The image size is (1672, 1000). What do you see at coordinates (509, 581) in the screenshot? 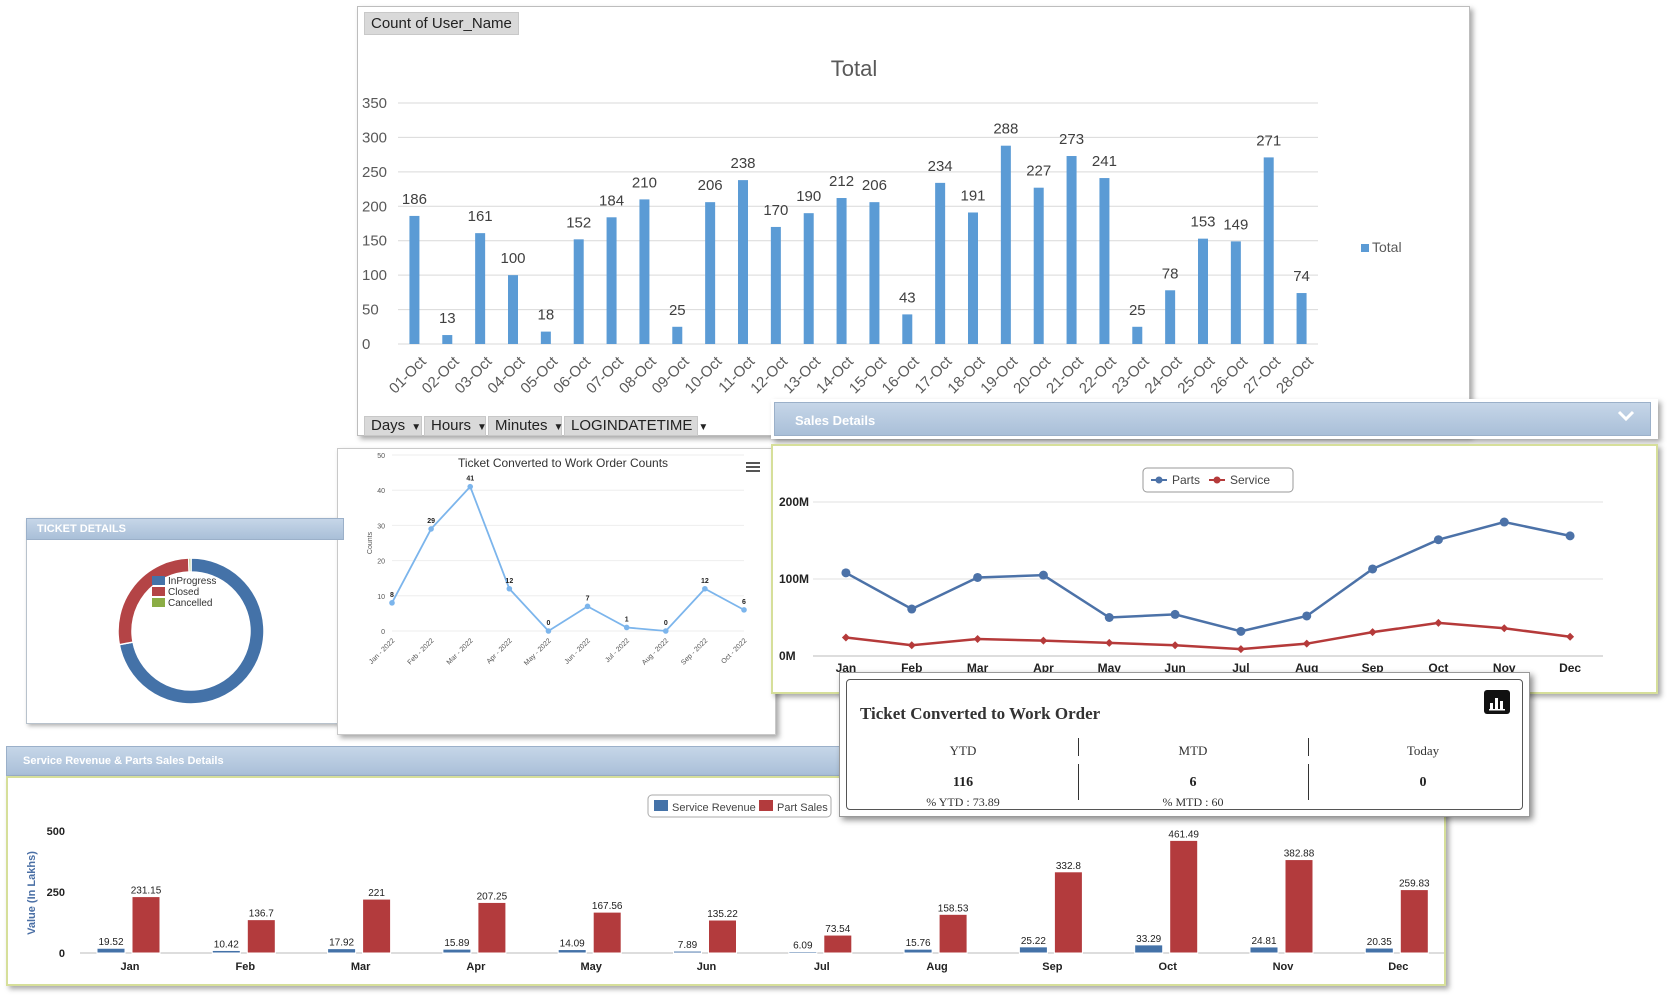
I see `data-label: 12` at bounding box center [509, 581].